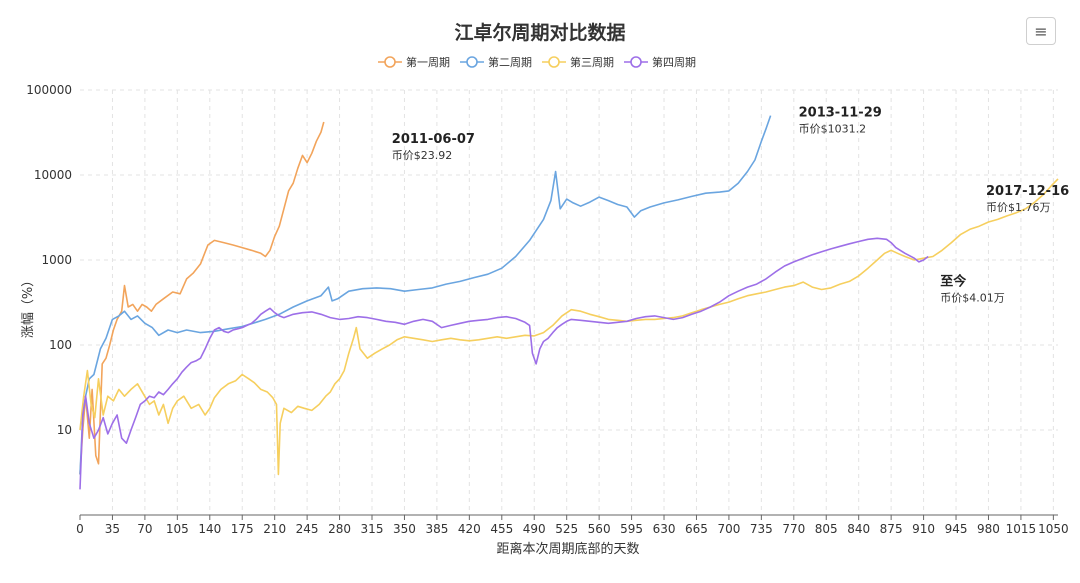 The image size is (1080, 583). What do you see at coordinates (1021, 529) in the screenshot?
I see `x-tick-label: 1015` at bounding box center [1021, 529].